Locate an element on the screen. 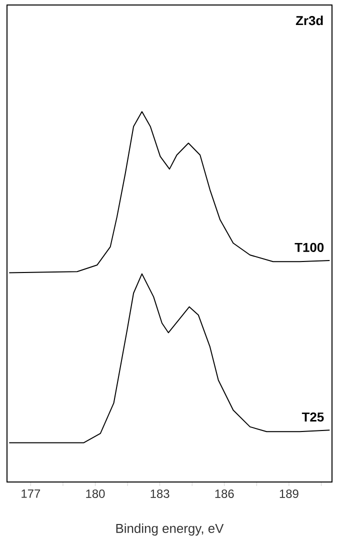  chart-title: Zr3d is located at coordinates (309, 21).